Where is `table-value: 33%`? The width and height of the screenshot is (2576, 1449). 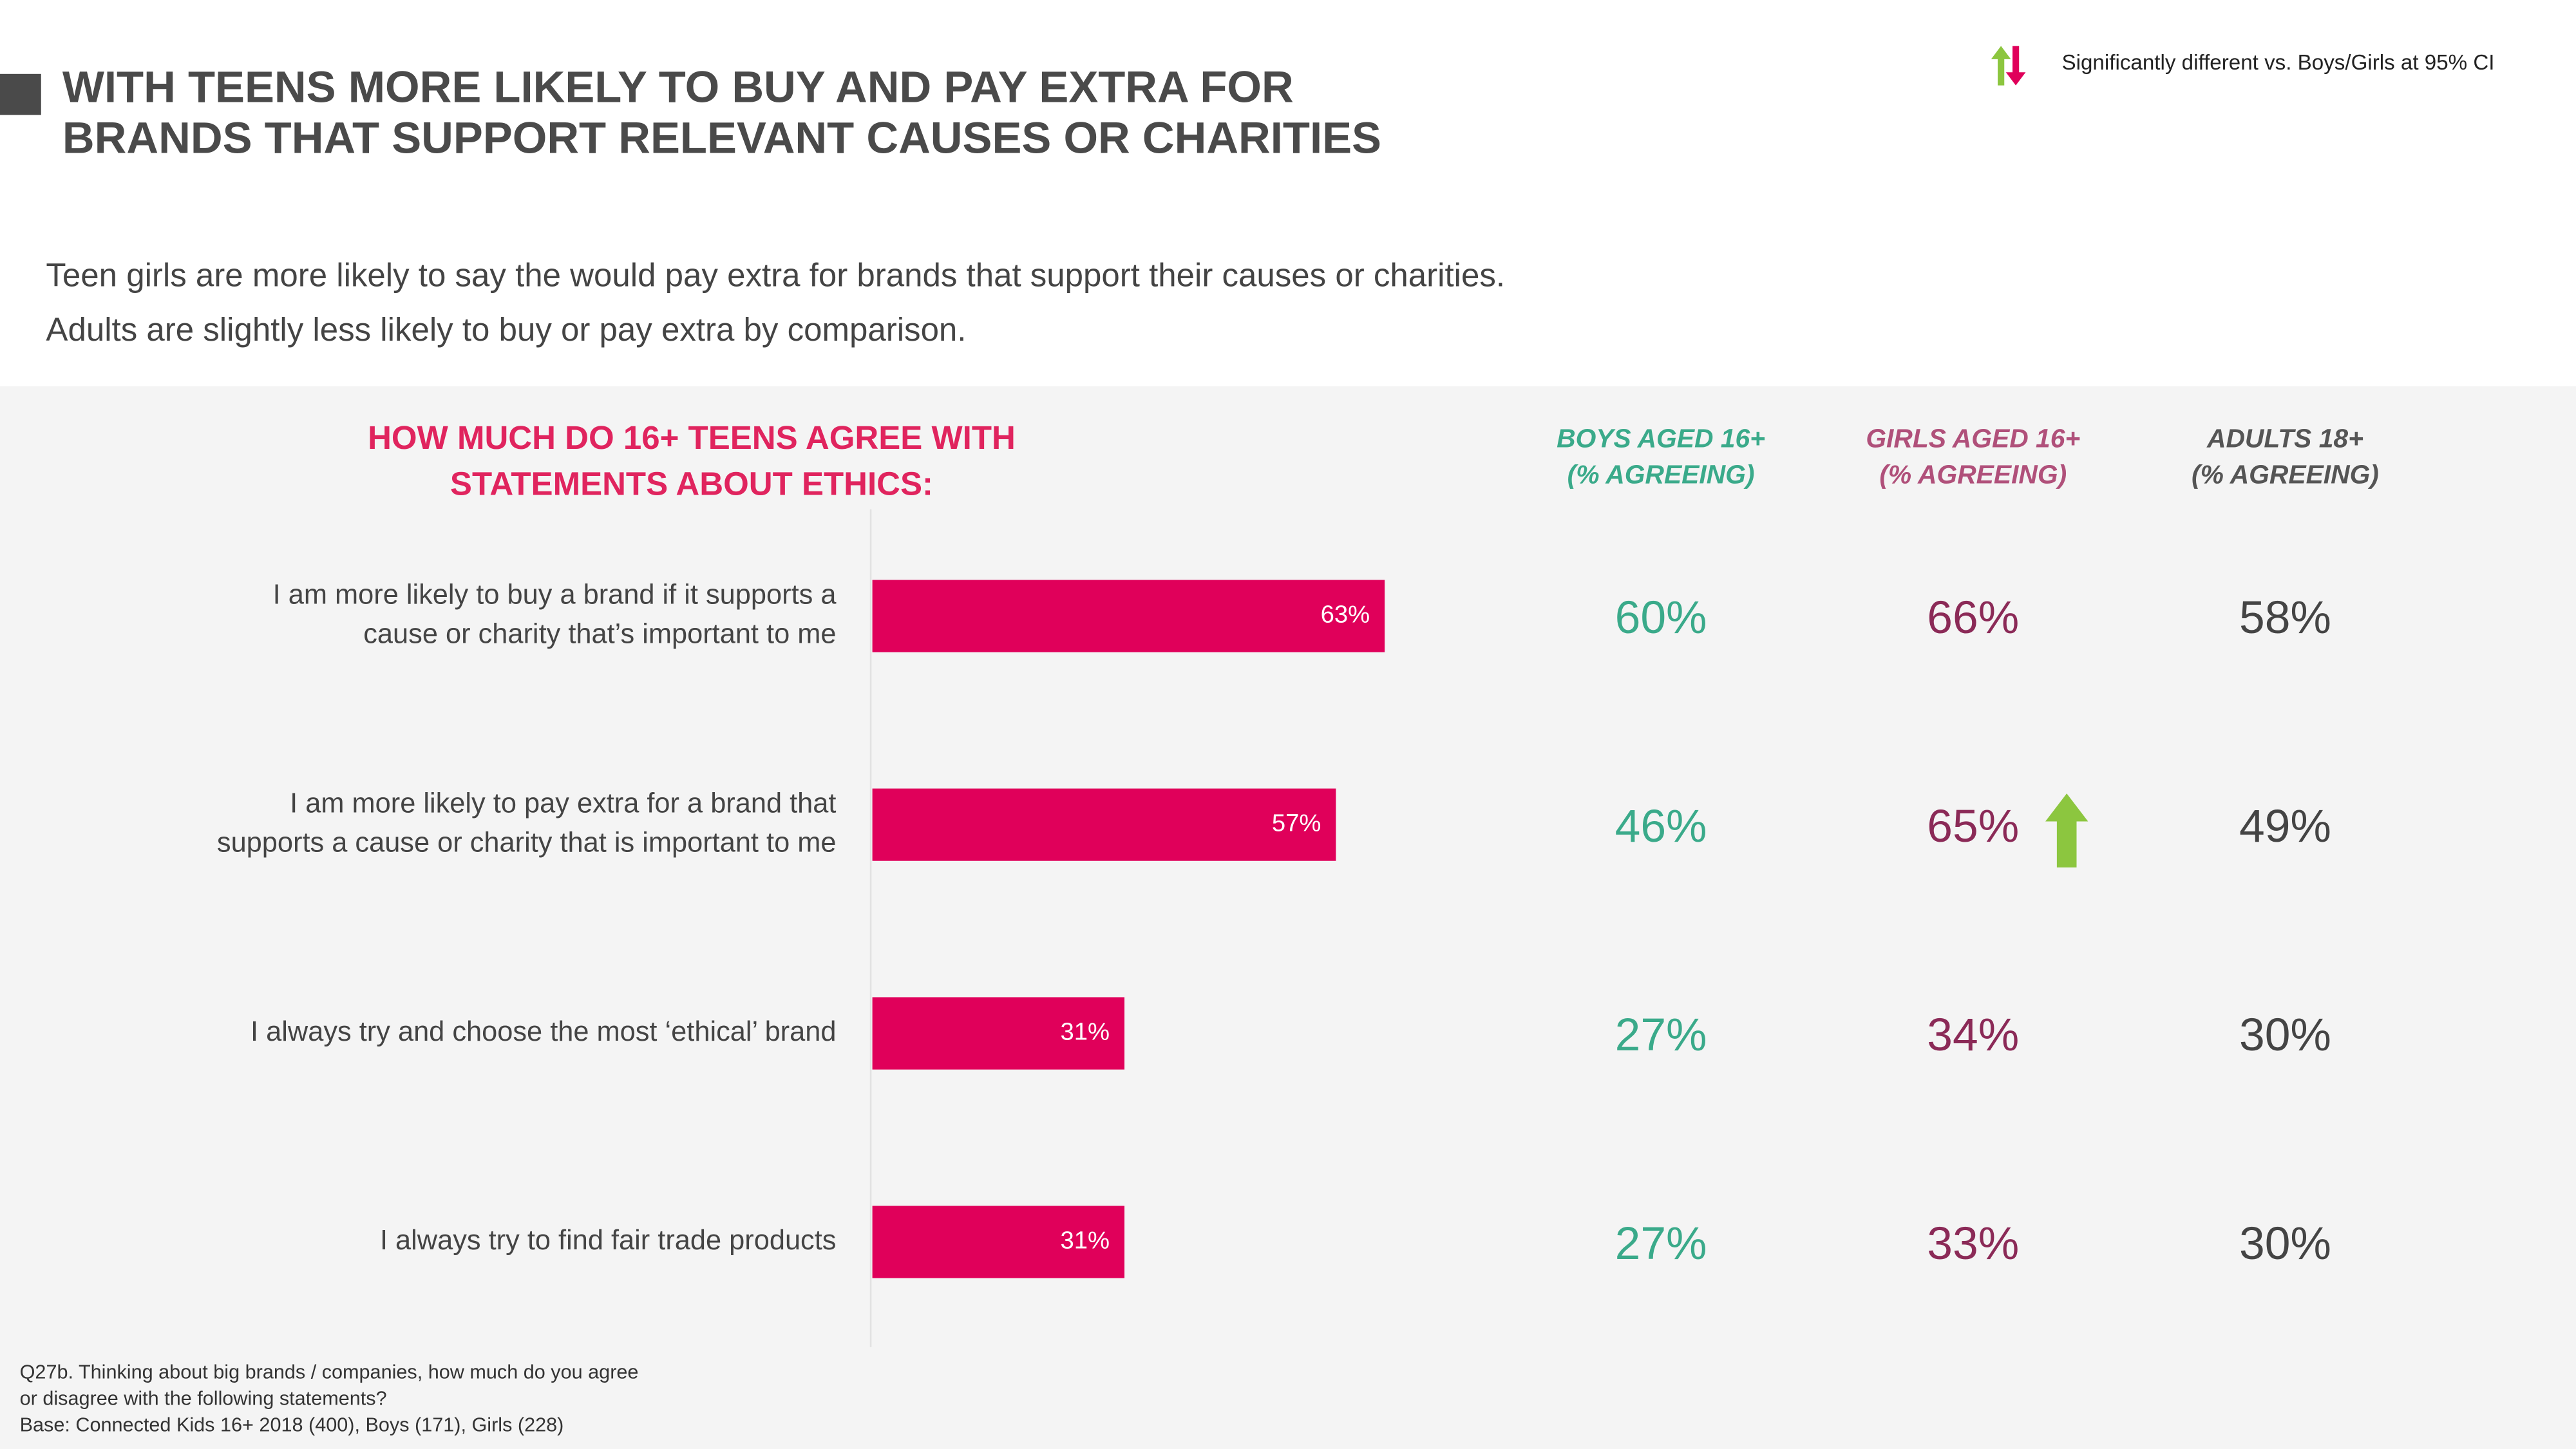 table-value: 33% is located at coordinates (1973, 1243).